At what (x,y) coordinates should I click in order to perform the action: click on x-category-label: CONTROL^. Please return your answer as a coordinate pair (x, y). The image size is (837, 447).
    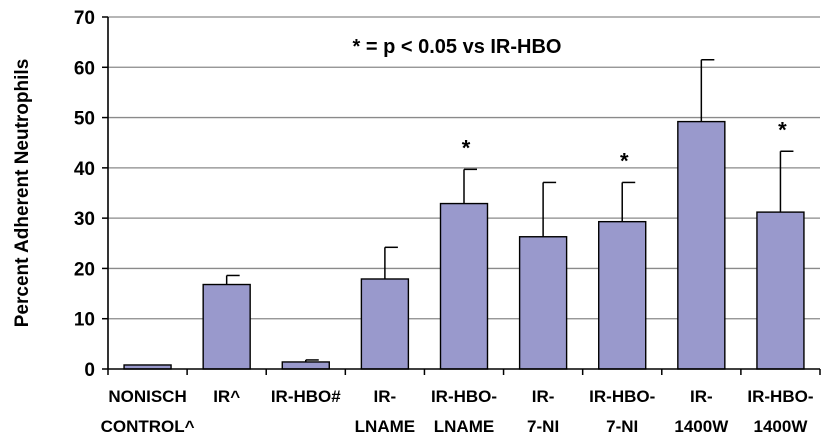
    Looking at the image, I should click on (148, 426).